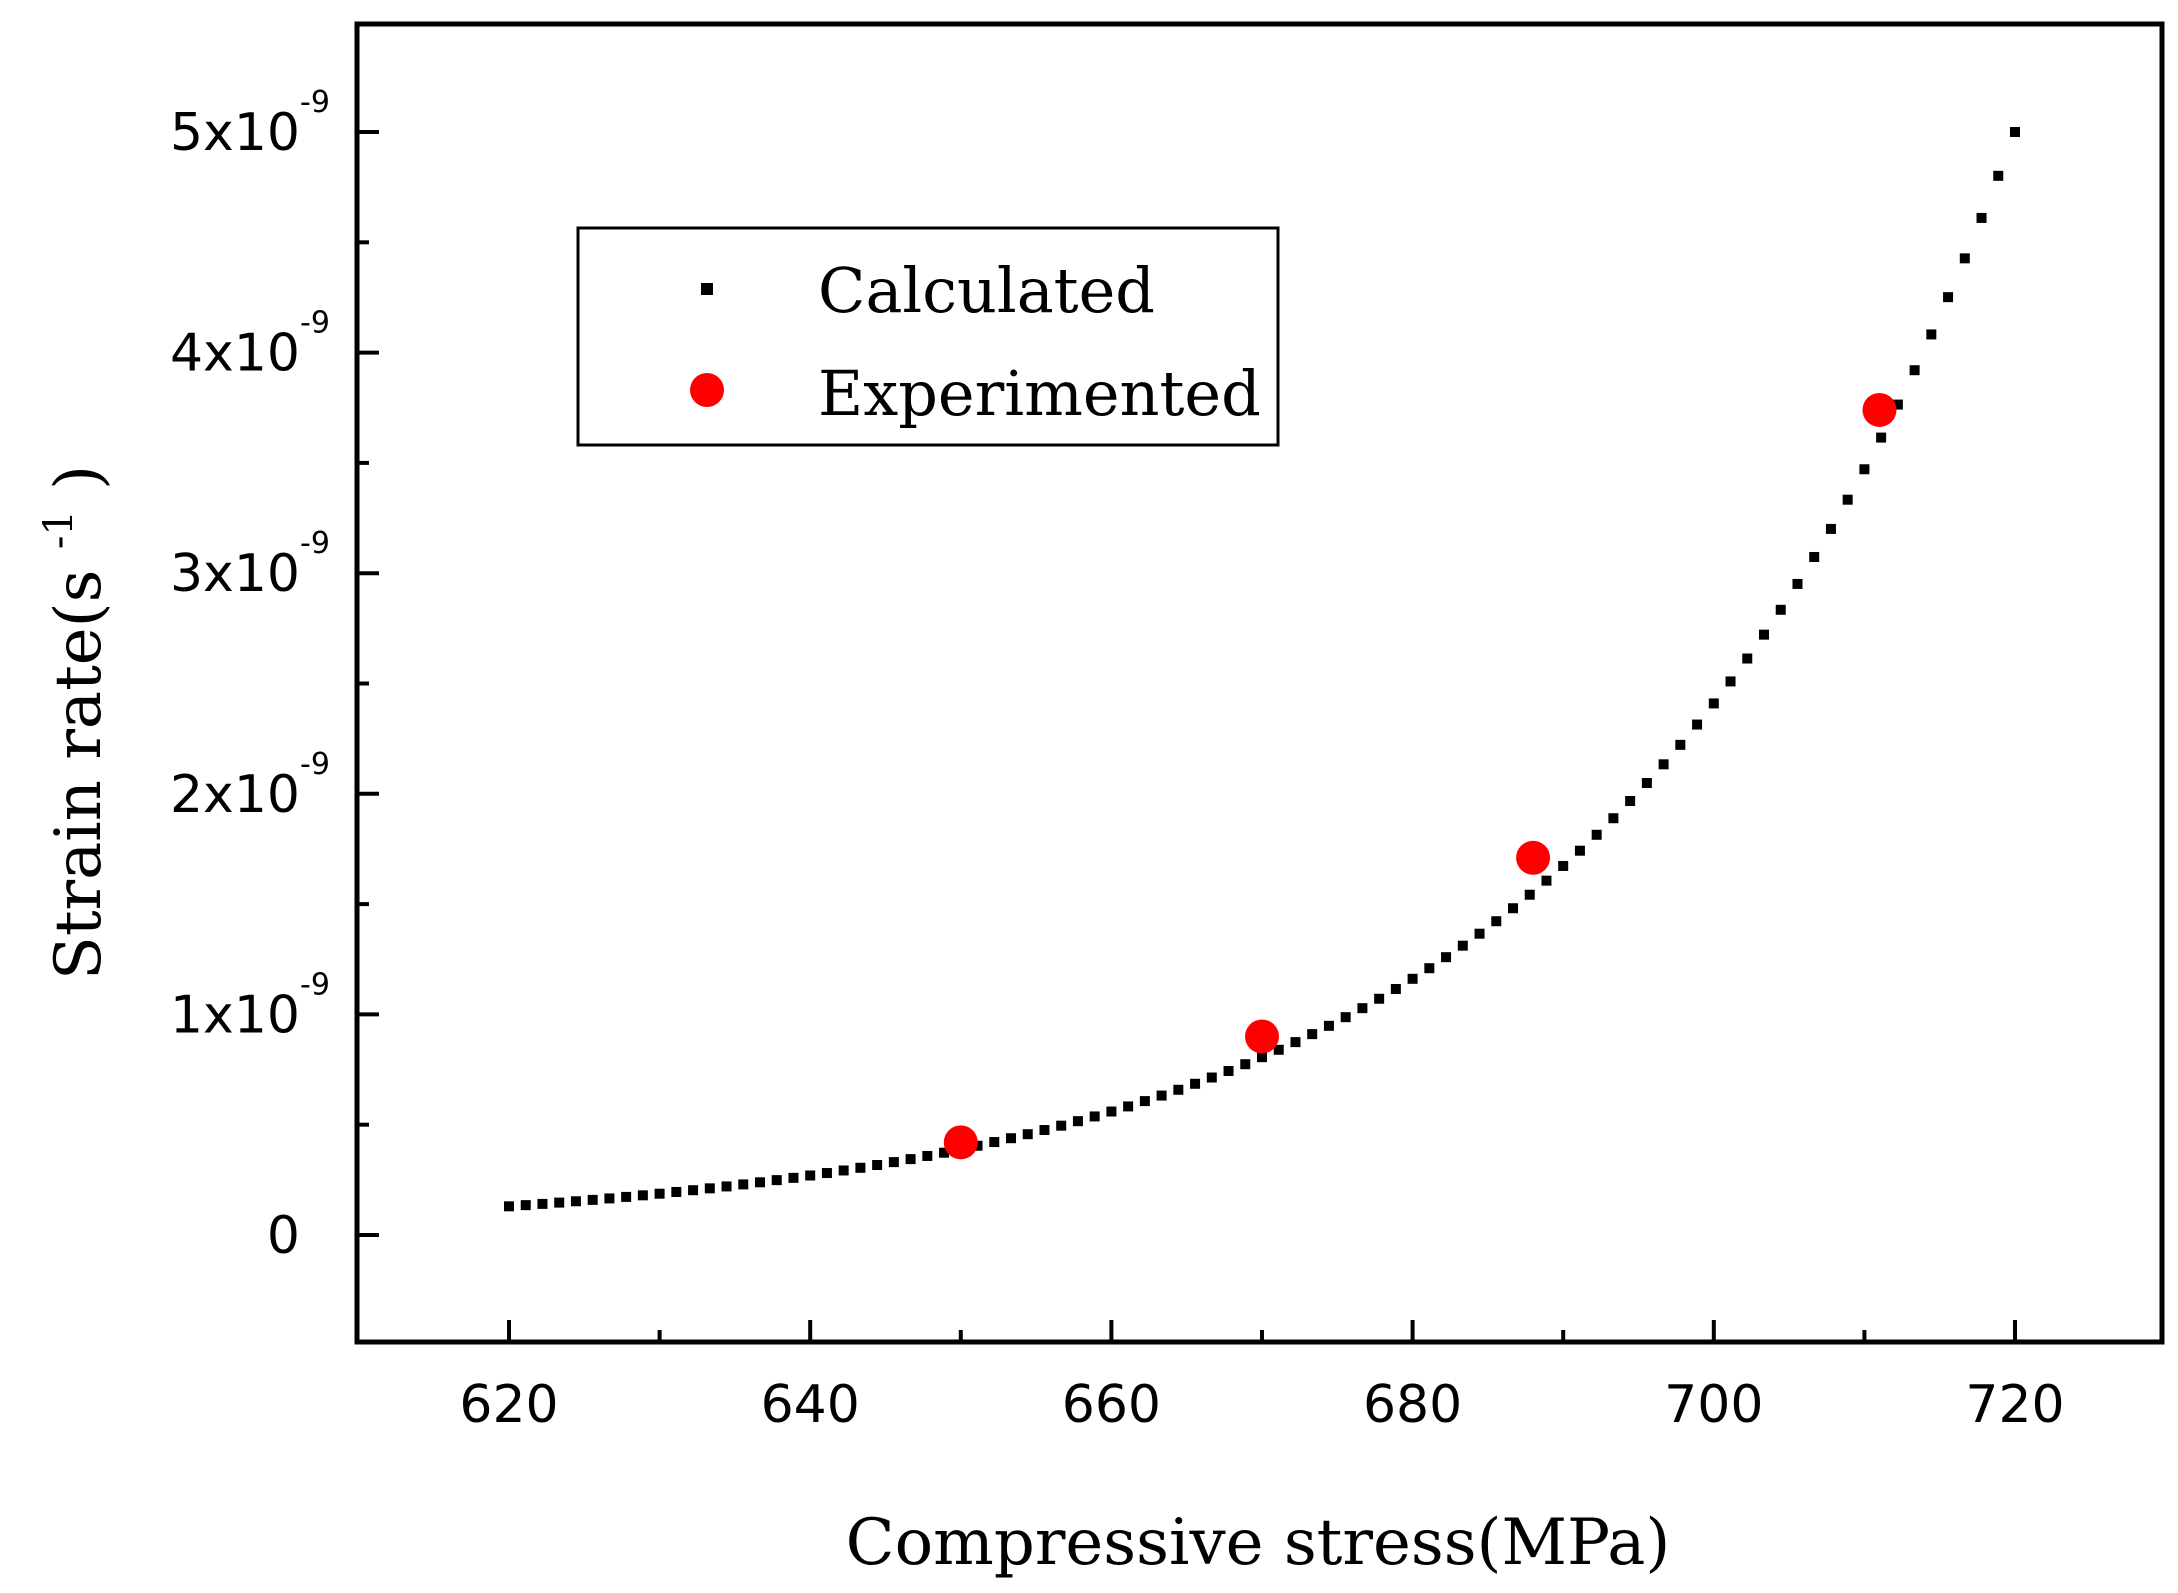 The height and width of the screenshot is (1593, 2178). Describe the element at coordinates (235, 133) in the screenshot. I see `y-tick-label: 5x10` at that location.